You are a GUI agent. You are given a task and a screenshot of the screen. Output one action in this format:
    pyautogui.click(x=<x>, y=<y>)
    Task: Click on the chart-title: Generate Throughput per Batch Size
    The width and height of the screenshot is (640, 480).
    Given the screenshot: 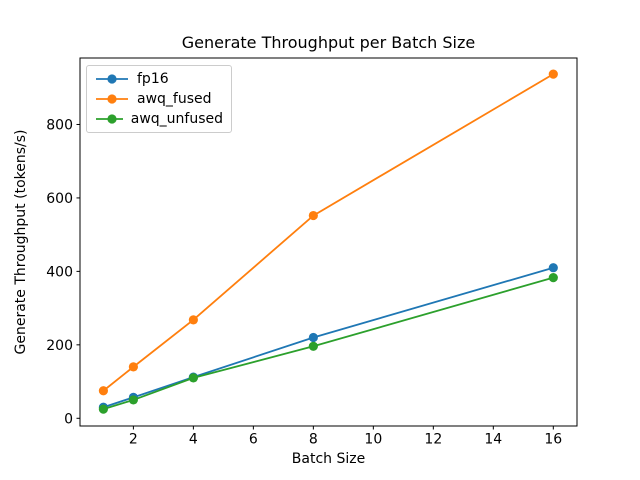 What is the action you would take?
    pyautogui.click(x=328, y=42)
    